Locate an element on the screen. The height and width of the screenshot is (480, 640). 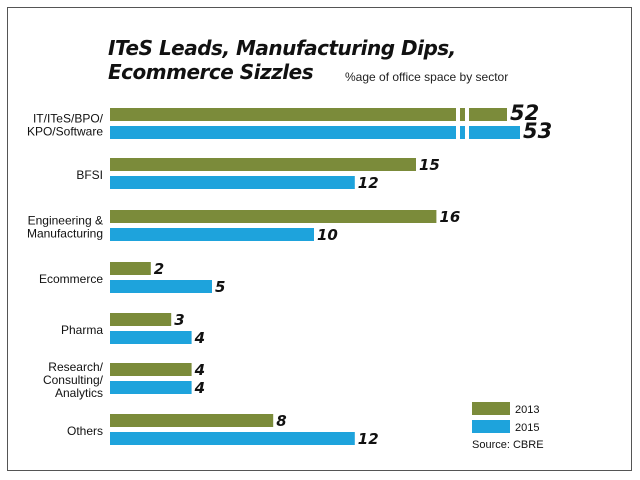
value-label: 16 is located at coordinates (449, 217).